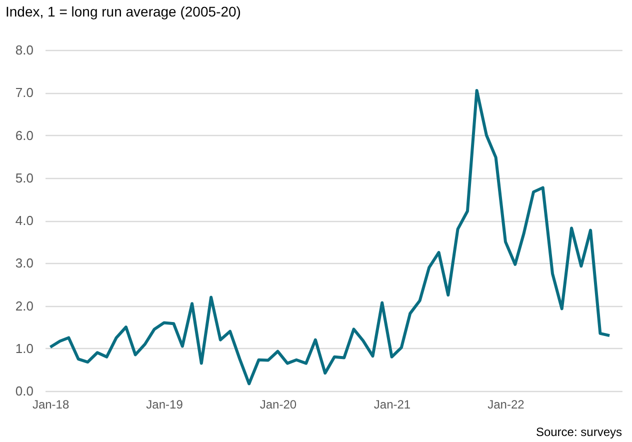 The image size is (632, 442). What do you see at coordinates (24, 178) in the screenshot?
I see `y-tick-label: 5.0` at bounding box center [24, 178].